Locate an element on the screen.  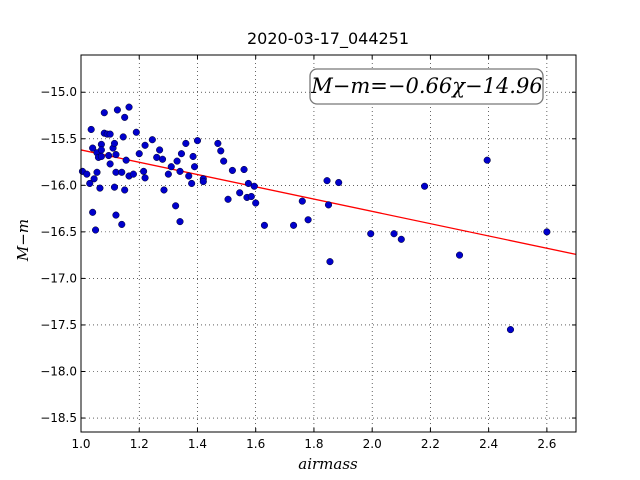
x-tick-label: 2.4 is located at coordinates (488, 444).